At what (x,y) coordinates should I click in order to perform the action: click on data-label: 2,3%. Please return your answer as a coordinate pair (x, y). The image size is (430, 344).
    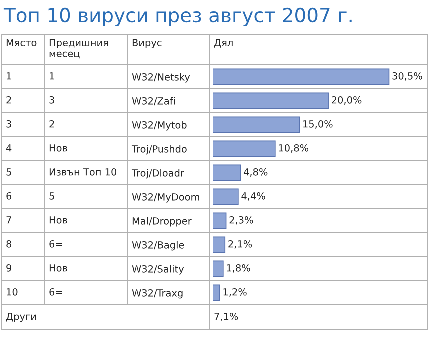
    Looking at the image, I should click on (242, 220).